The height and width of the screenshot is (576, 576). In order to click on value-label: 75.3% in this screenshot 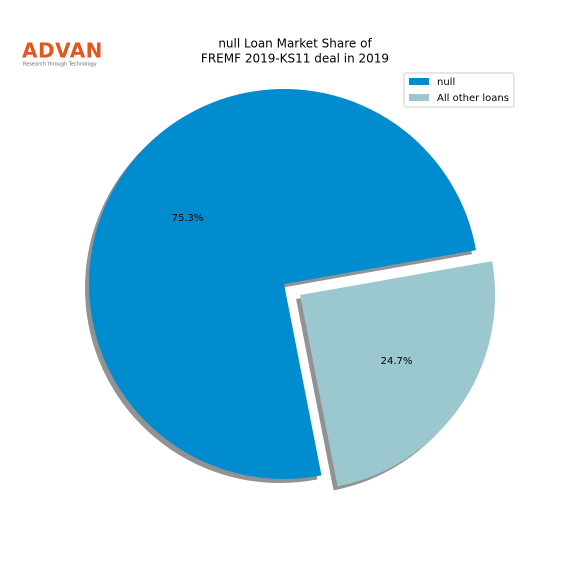, I will do `click(188, 218)`.